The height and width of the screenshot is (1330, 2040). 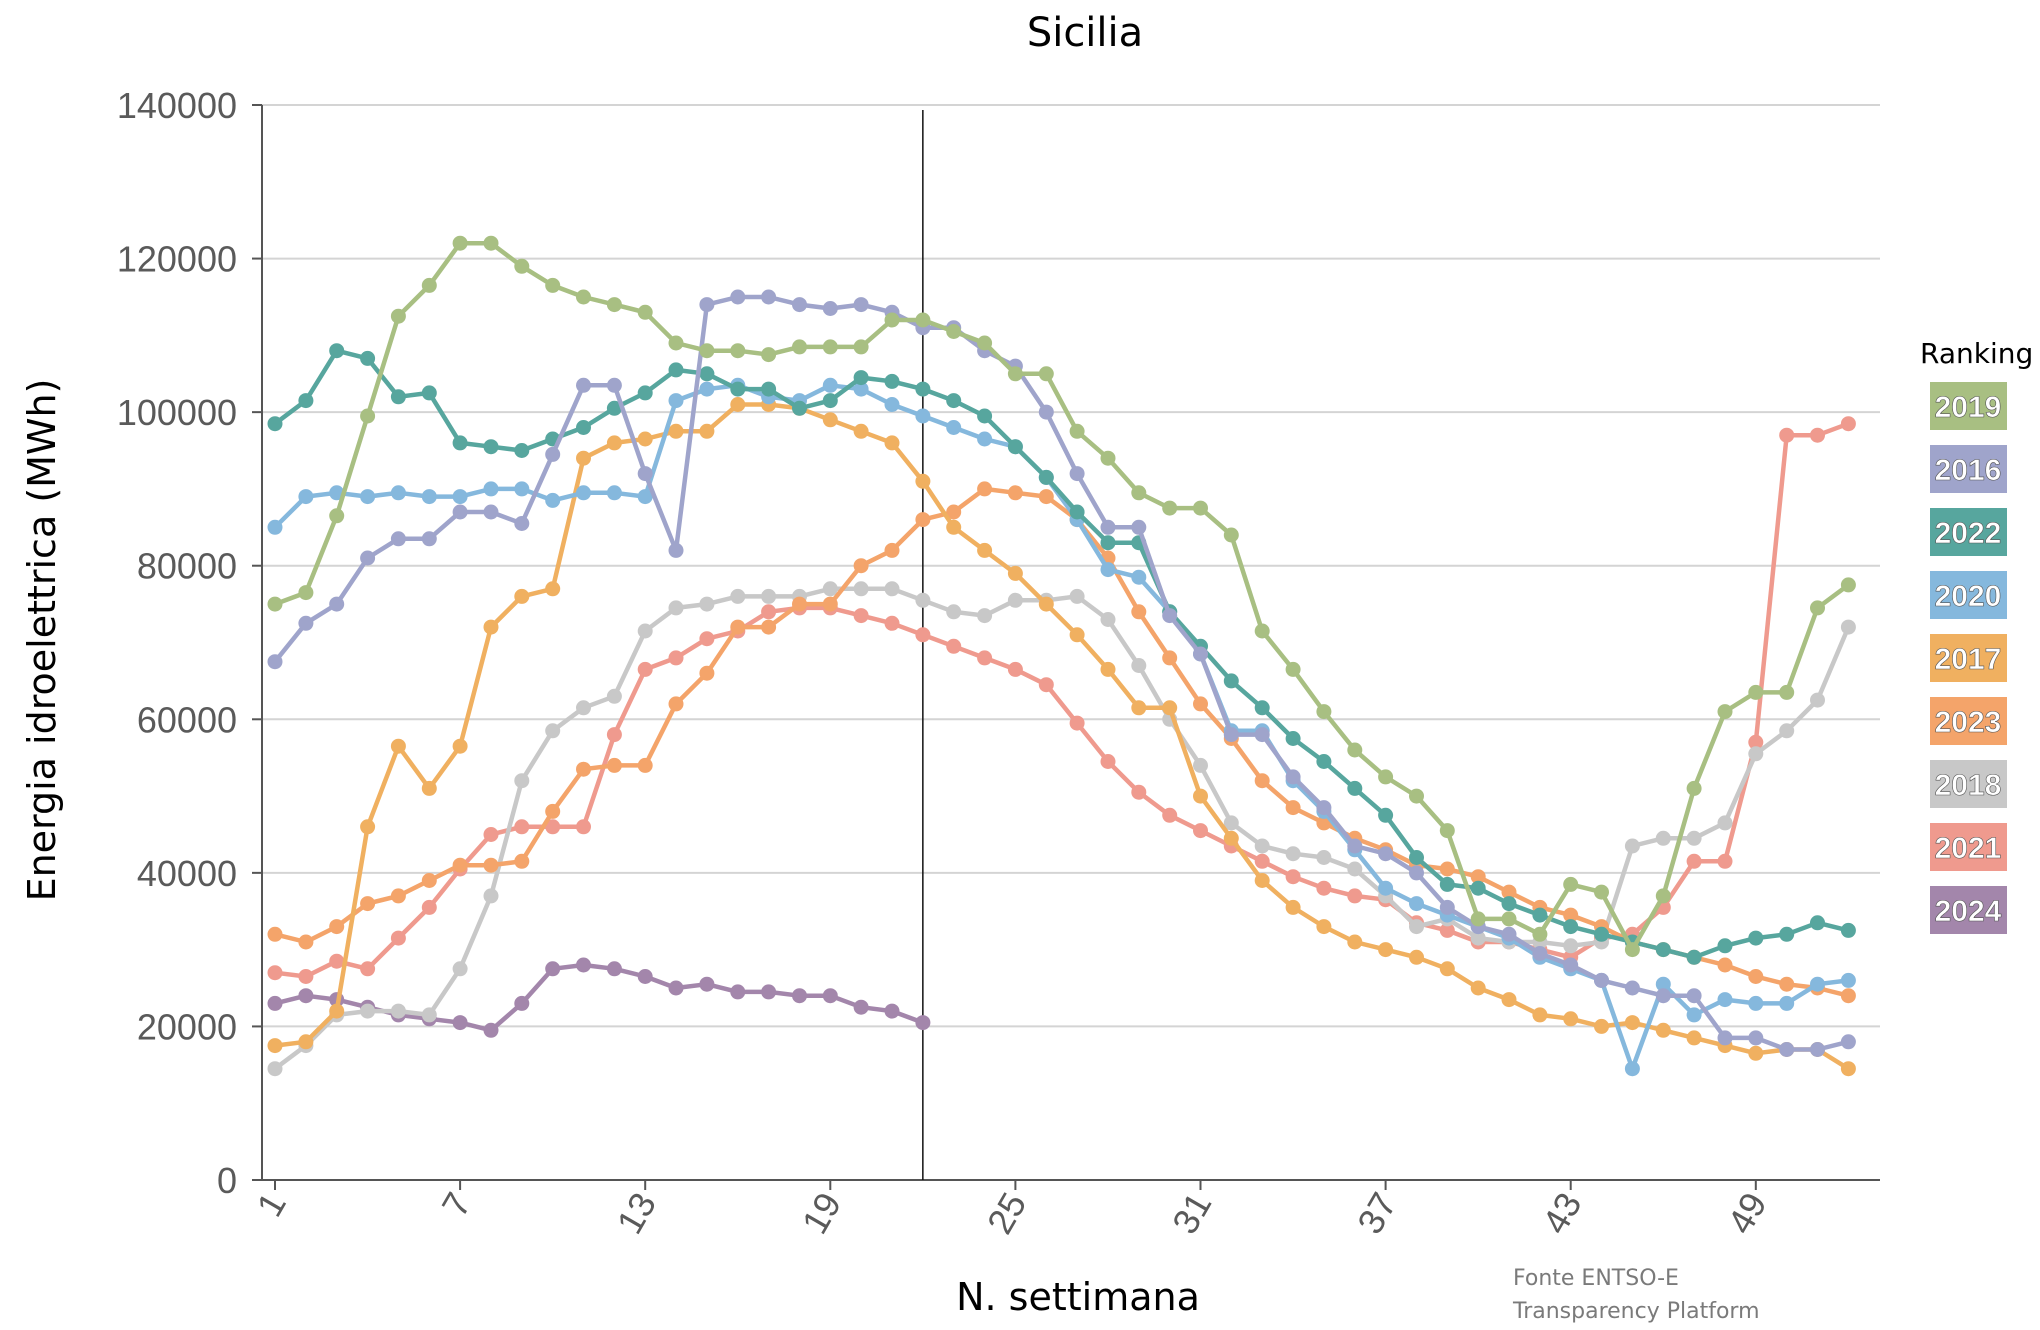 What do you see at coordinates (1601, 1026) in the screenshot?
I see `data-point-2017-w44` at bounding box center [1601, 1026].